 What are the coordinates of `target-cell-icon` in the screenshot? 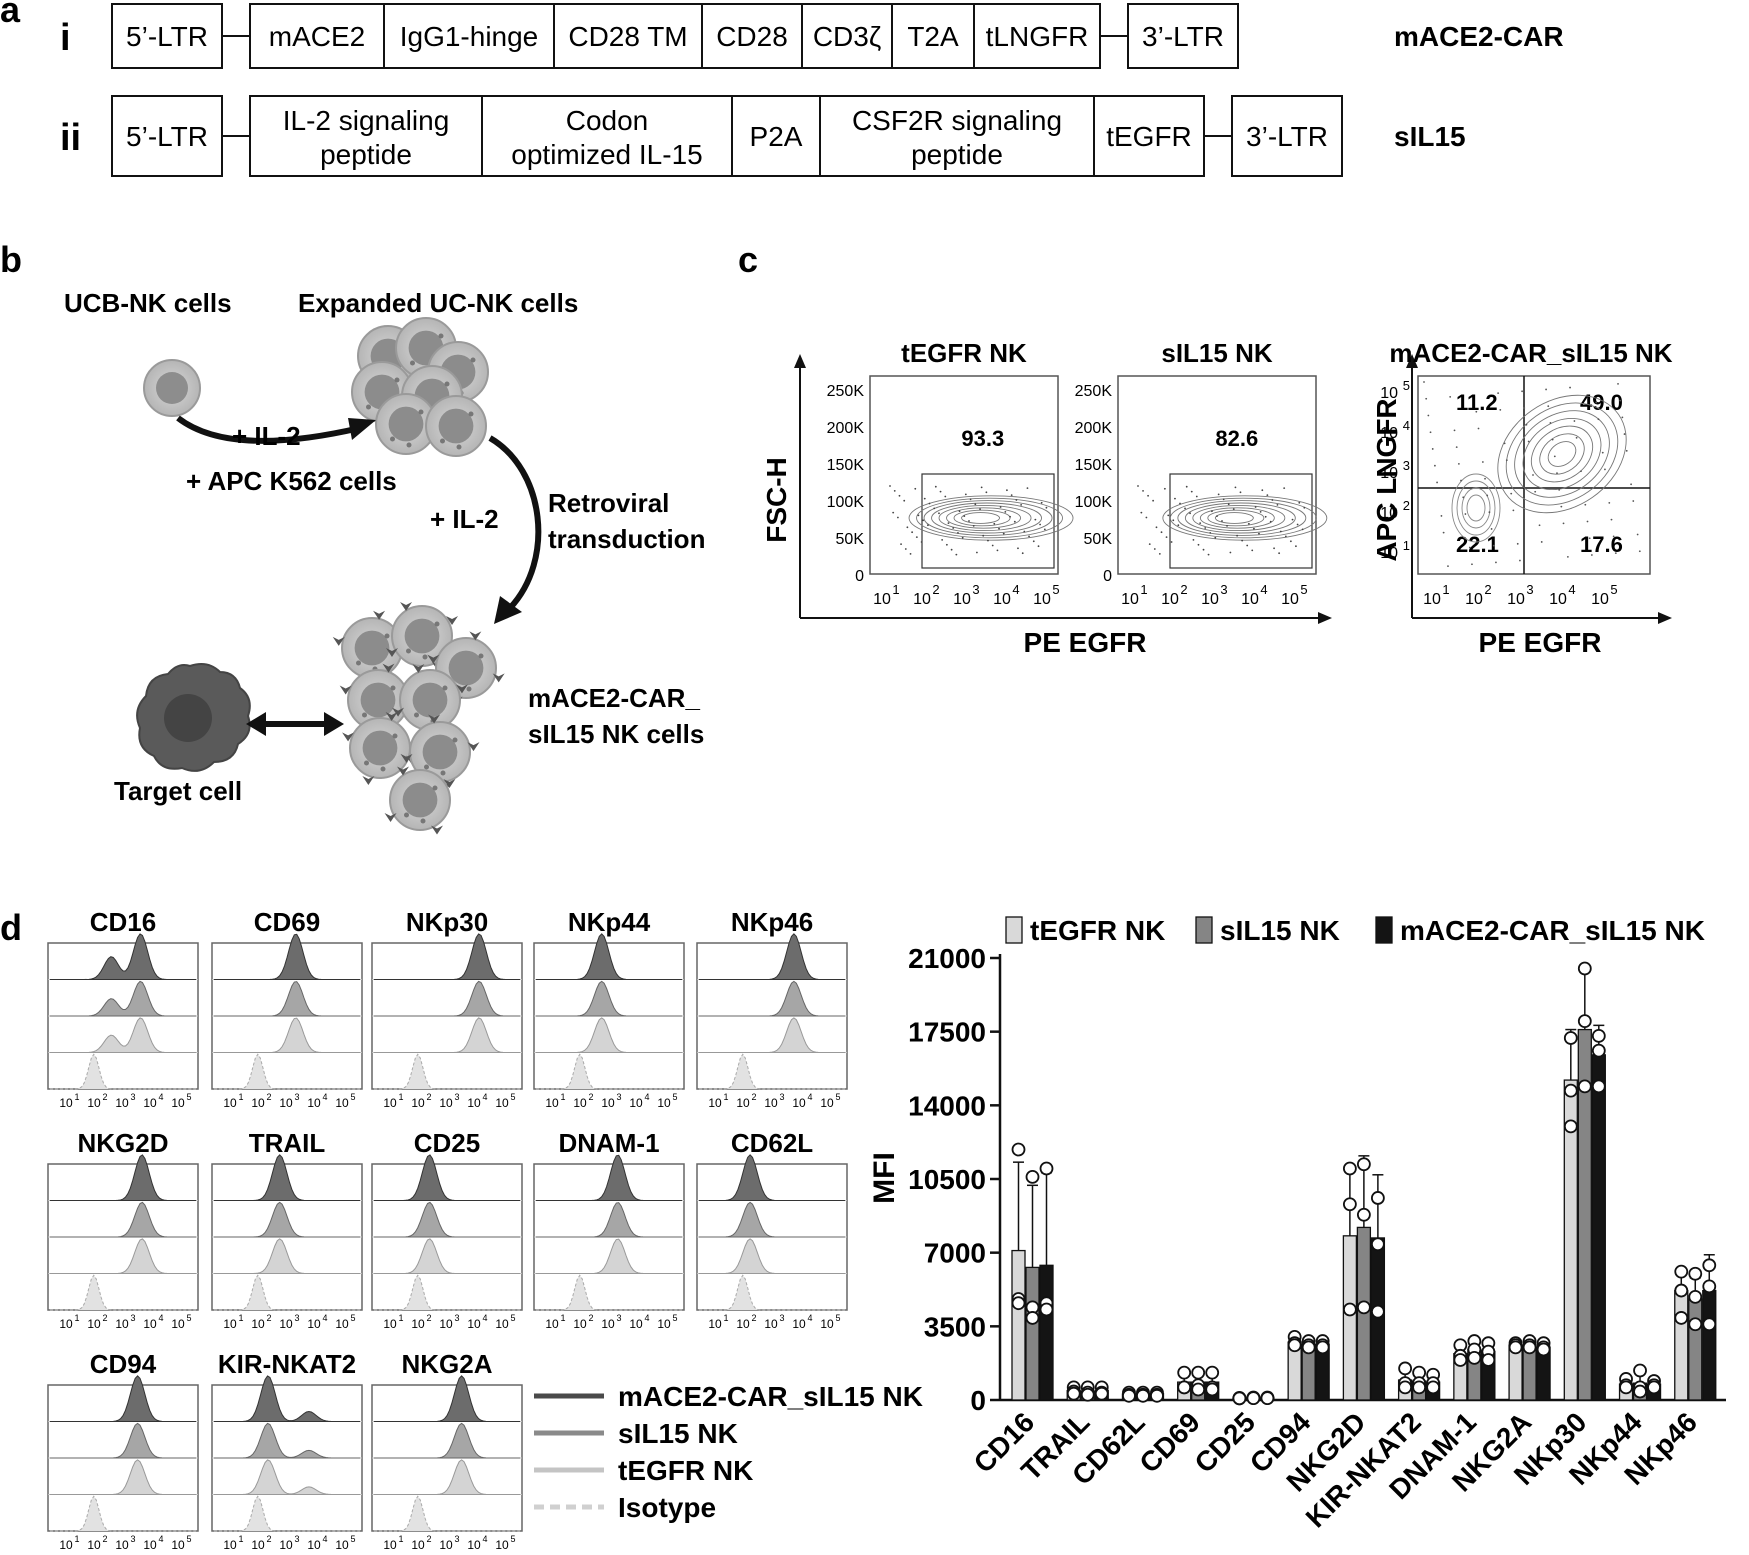 It's located at (193, 717).